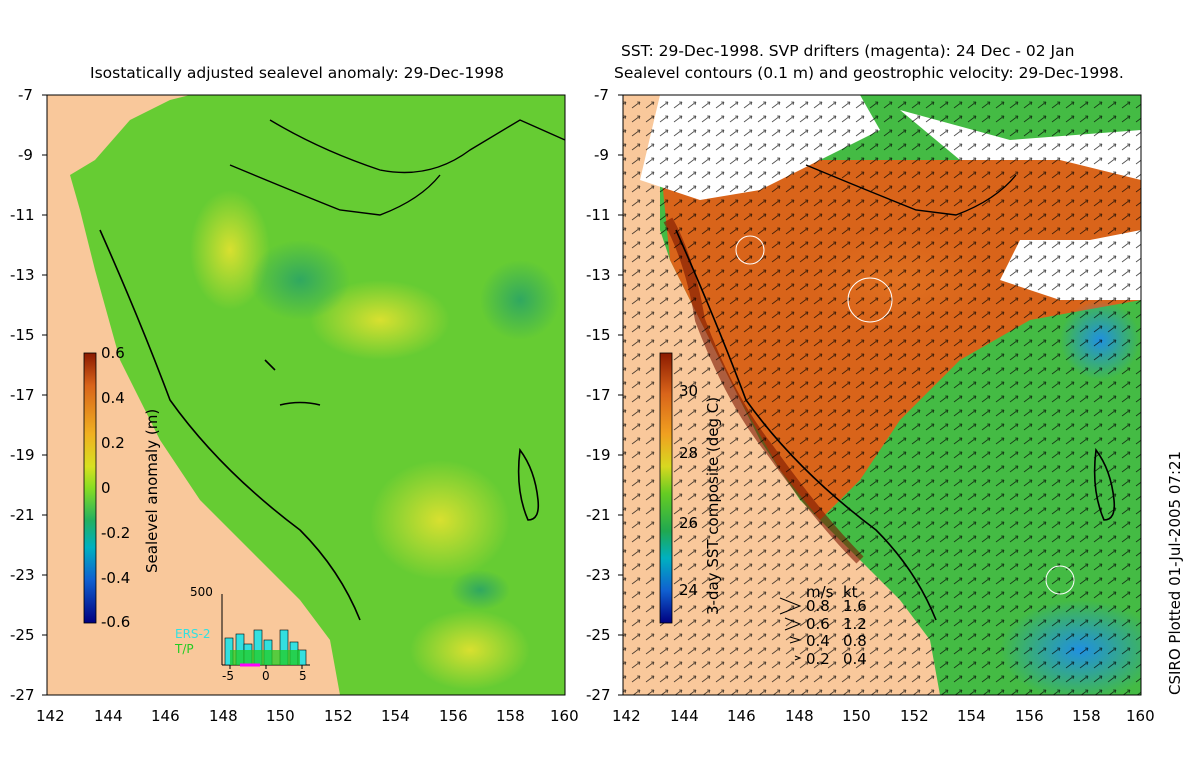  I want to click on left-colorbar-tick: 0.4, so click(113, 398).